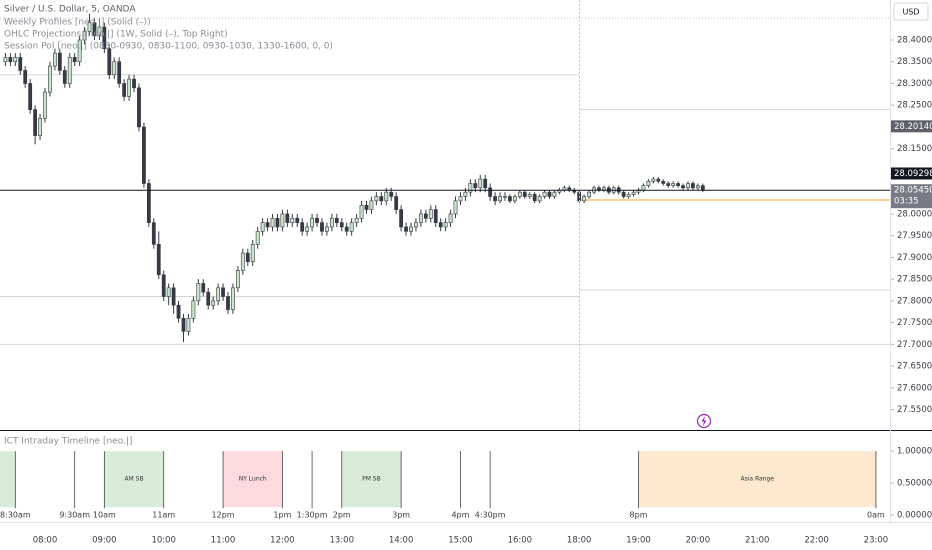  Describe the element at coordinates (876, 541) in the screenshot. I see `x-tick-label: 23:00` at that location.